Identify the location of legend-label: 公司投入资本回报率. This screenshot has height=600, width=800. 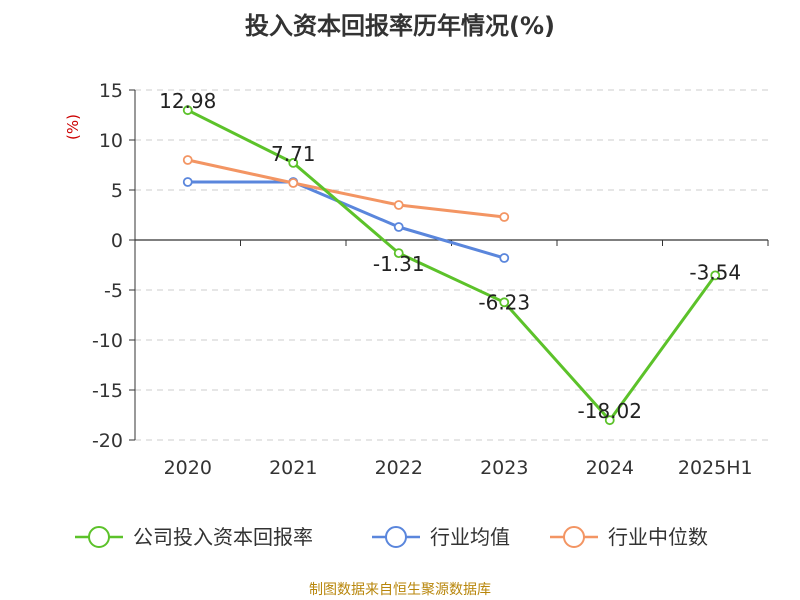
(223, 537).